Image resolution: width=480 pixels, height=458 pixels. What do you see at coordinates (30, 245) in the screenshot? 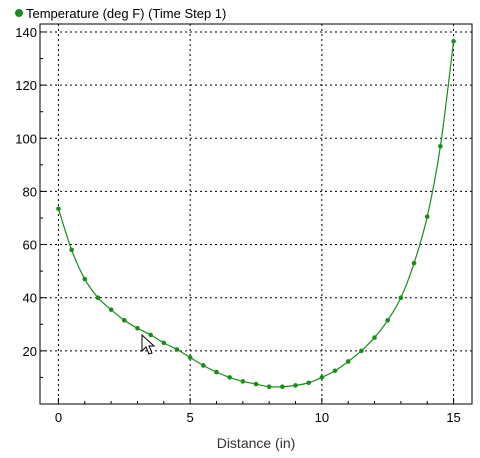
I see `y-tick-label: 60` at bounding box center [30, 245].